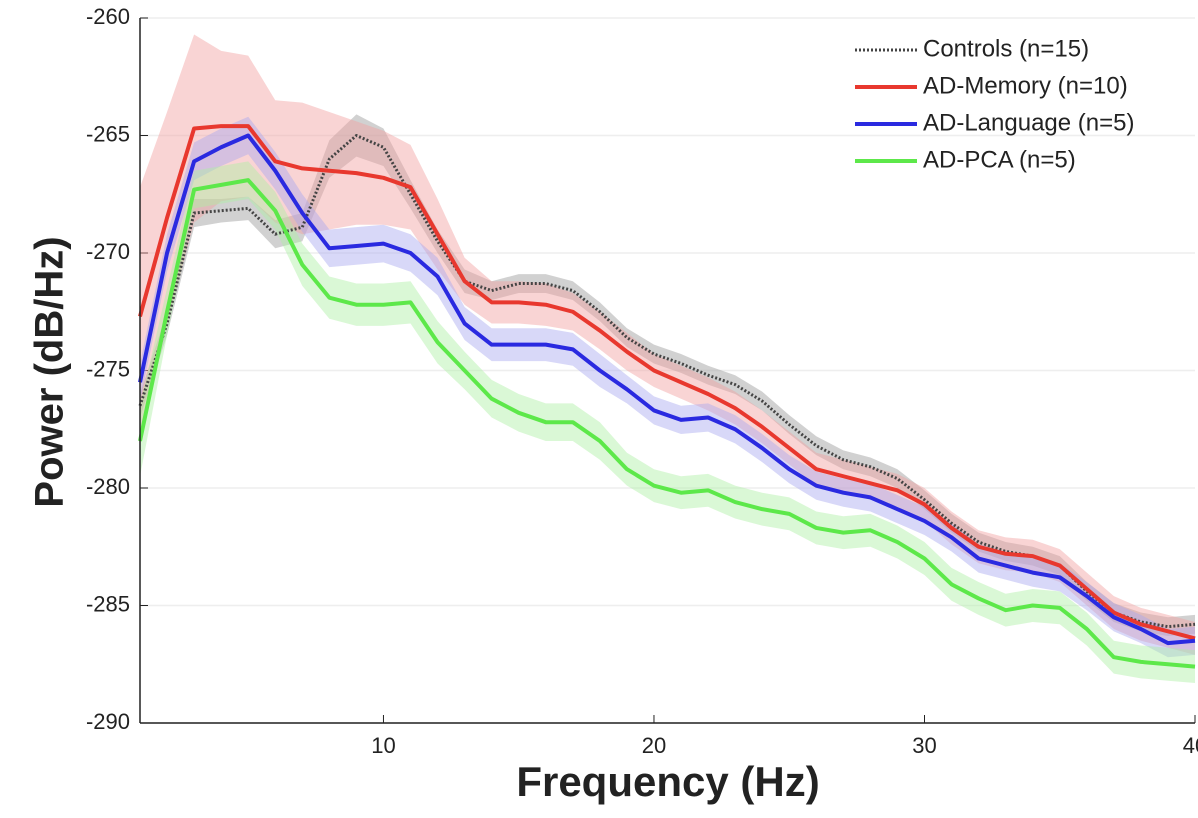 The height and width of the screenshot is (818, 1198). I want to click on x-axis-label: Frequency (Hz), so click(667, 781).